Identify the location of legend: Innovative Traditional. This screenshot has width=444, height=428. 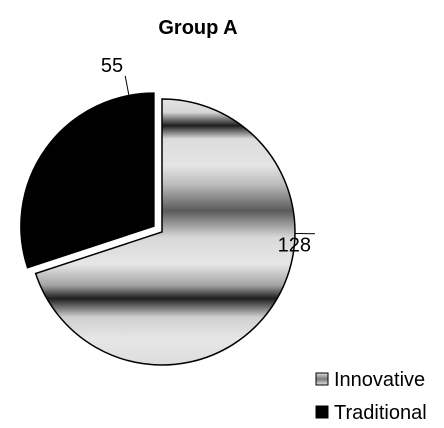
(371, 396).